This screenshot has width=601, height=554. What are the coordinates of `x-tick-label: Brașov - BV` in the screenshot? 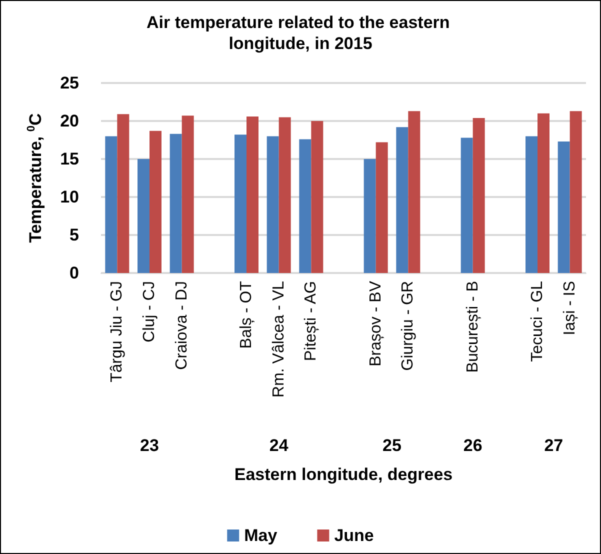 It's located at (375, 323).